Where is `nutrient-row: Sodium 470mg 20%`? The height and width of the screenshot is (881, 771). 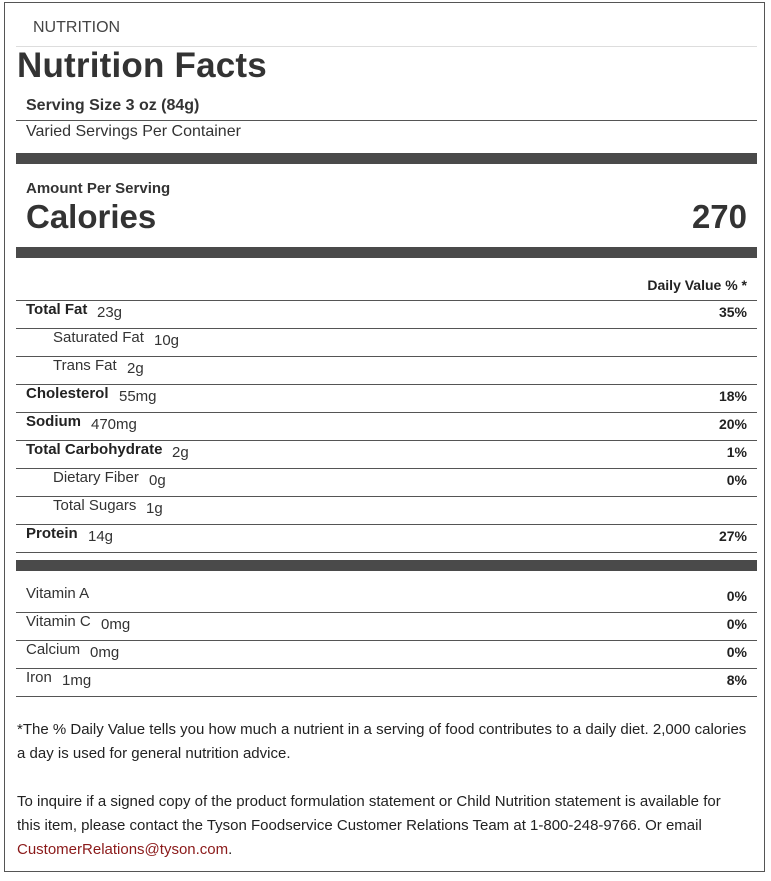
nutrient-row: Sodium 470mg 20% is located at coordinates (386, 426).